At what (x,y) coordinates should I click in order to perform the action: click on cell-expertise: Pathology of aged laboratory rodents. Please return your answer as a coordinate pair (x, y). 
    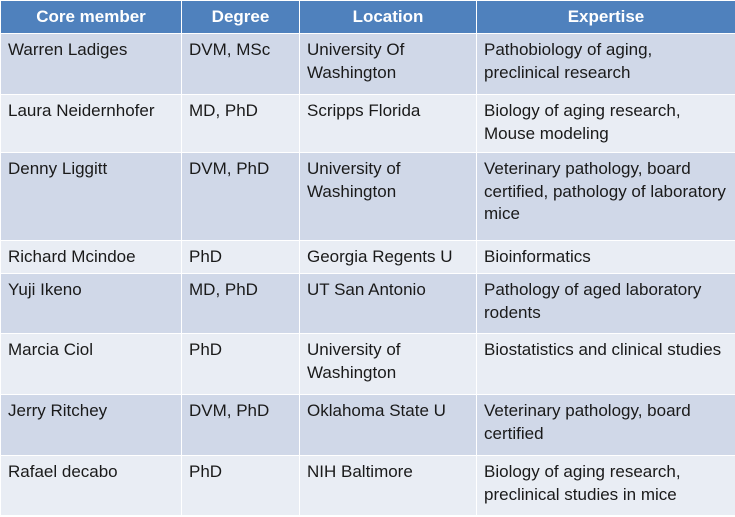
    Looking at the image, I should click on (605, 303).